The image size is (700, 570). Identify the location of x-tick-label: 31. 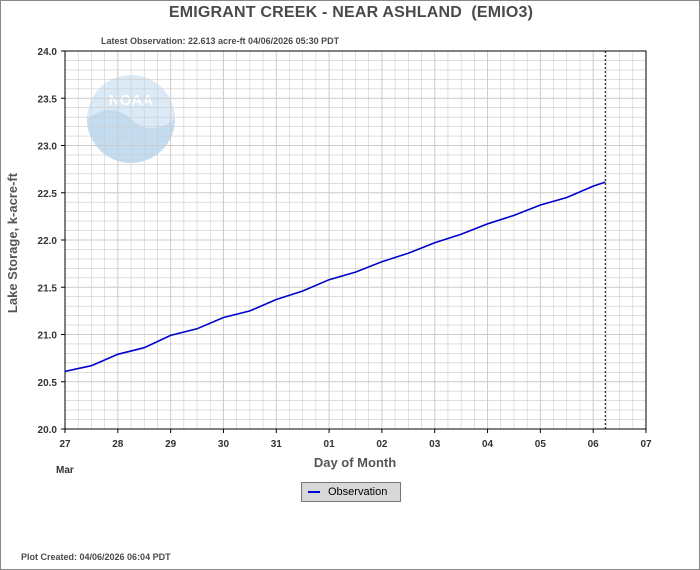
(277, 444).